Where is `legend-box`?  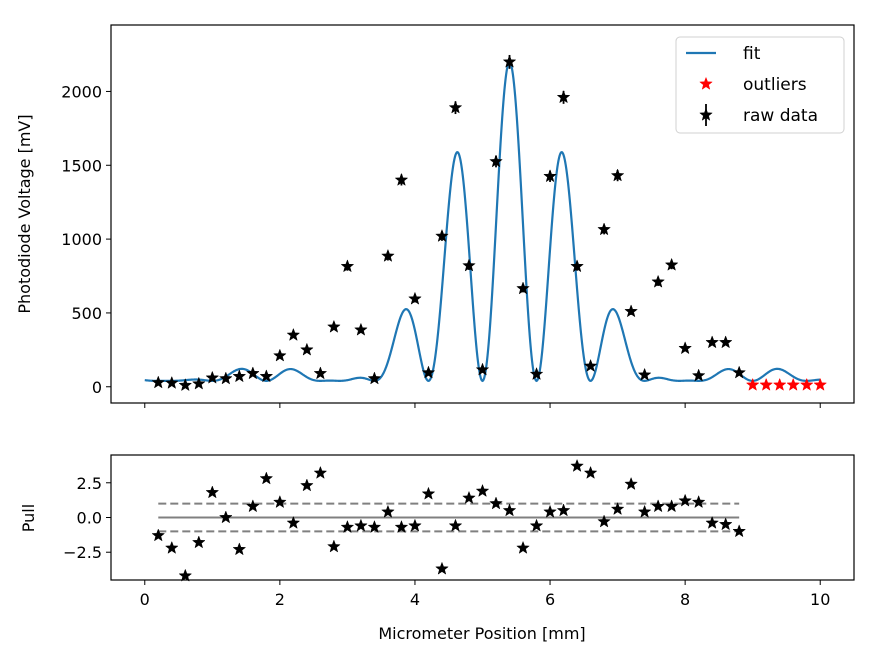
legend-box is located at coordinates (760, 85).